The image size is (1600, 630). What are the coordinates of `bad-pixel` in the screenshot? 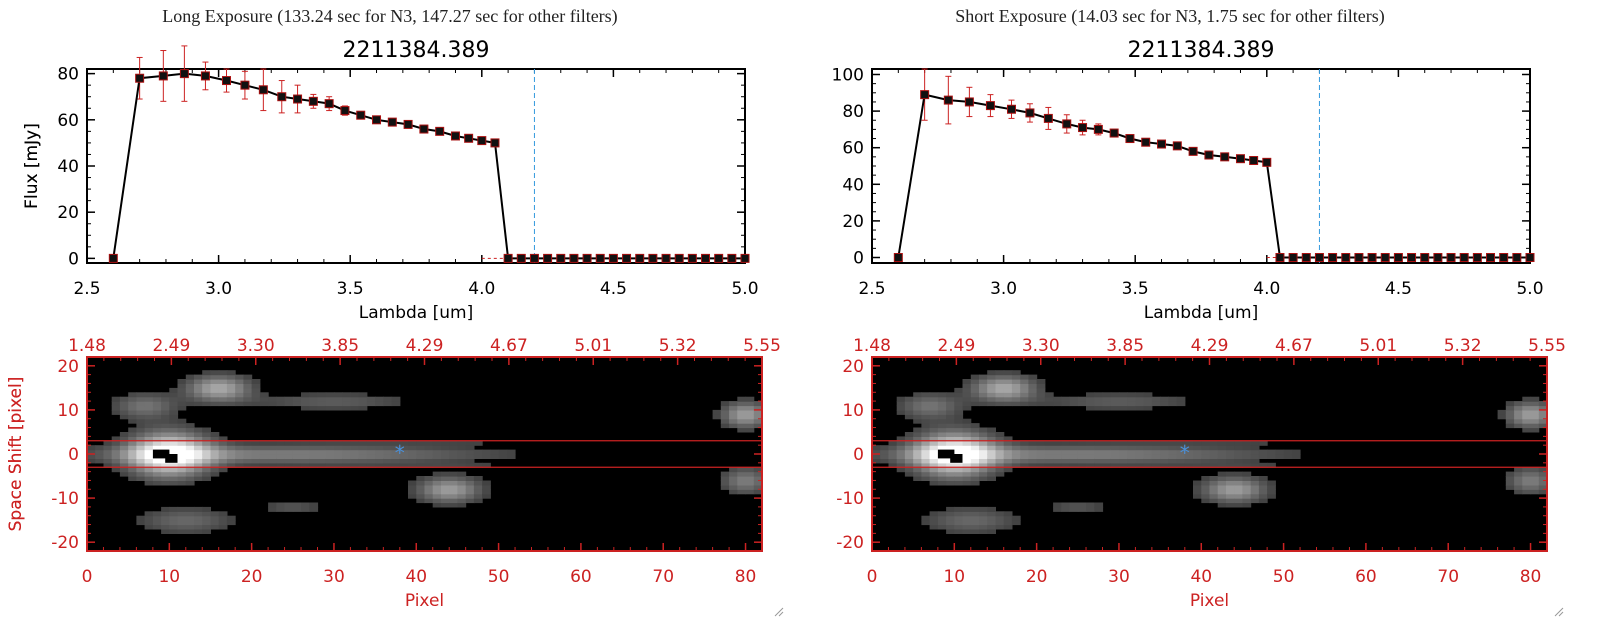 It's located at (171, 458).